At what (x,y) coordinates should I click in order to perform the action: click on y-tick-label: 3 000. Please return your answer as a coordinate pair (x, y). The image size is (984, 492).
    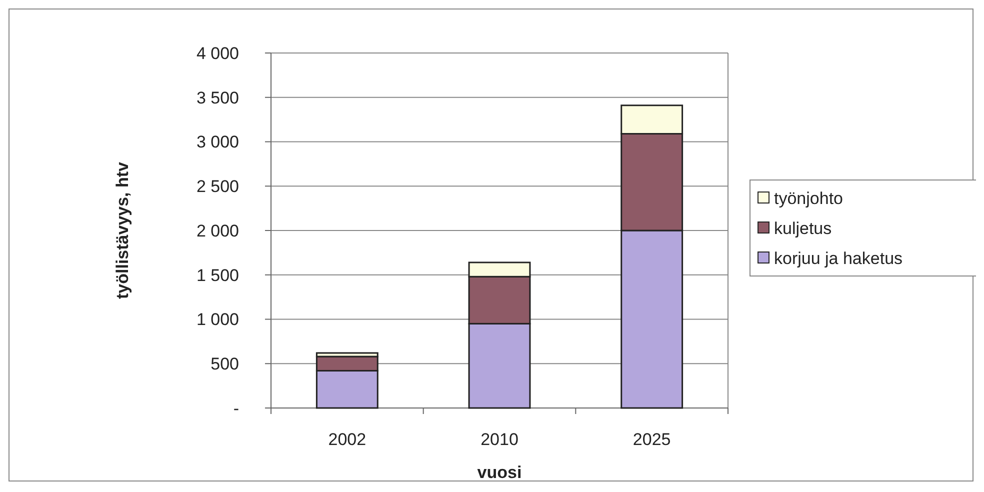
    Looking at the image, I should click on (217, 142).